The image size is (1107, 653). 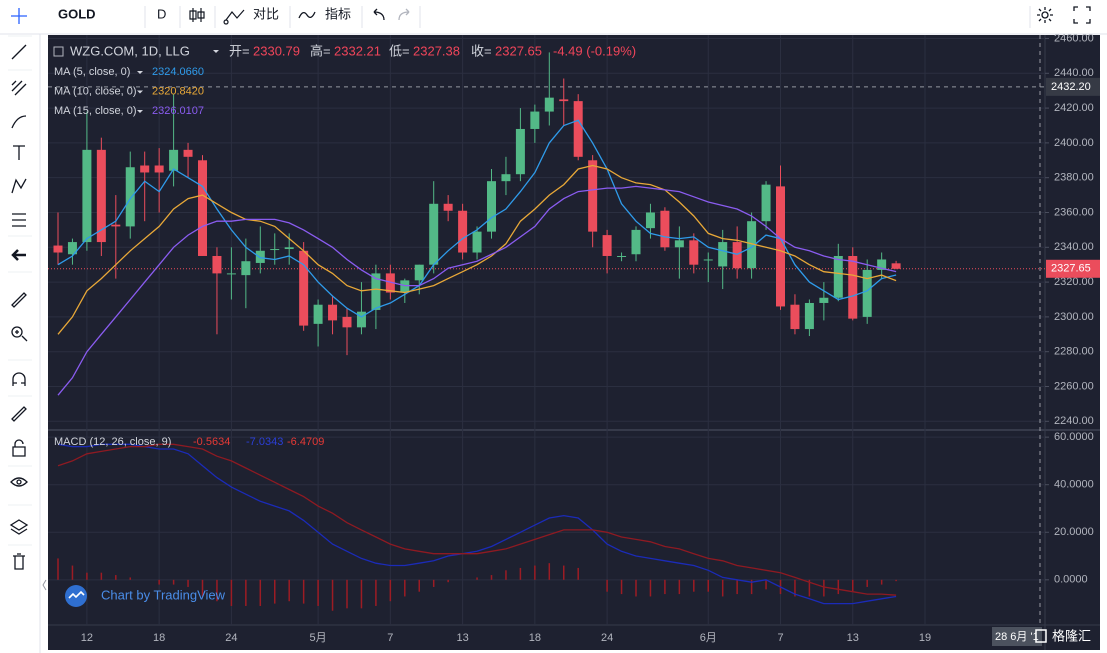 What do you see at coordinates (19, 300) in the screenshot?
I see `ruler-tool` at bounding box center [19, 300].